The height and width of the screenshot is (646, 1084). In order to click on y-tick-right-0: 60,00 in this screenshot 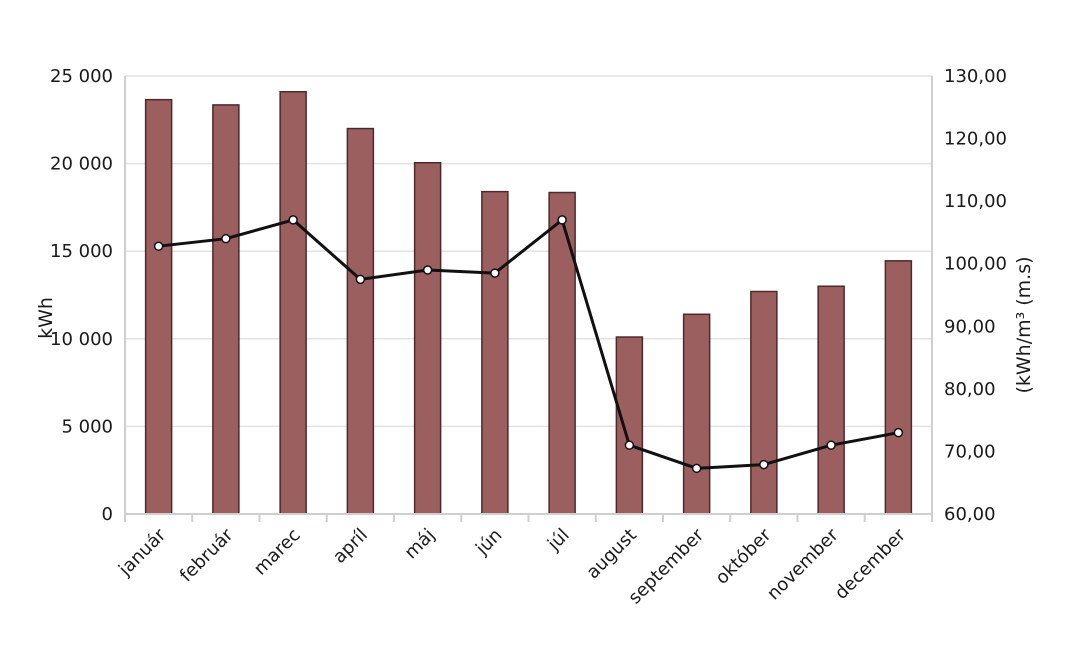, I will do `click(970, 514)`.